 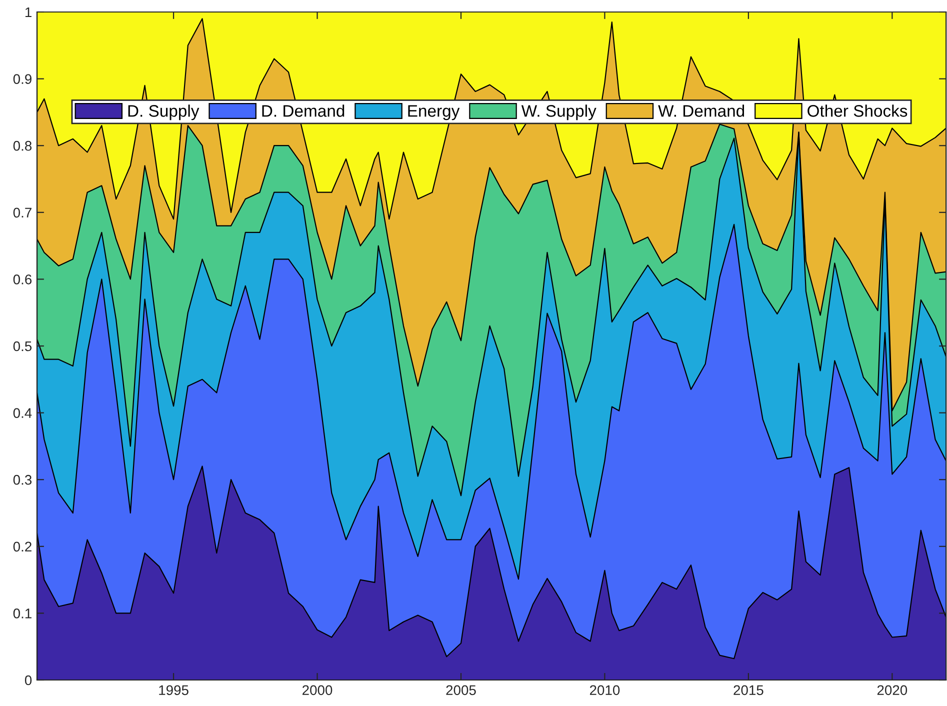 What do you see at coordinates (317, 690) in the screenshot?
I see `x-tick-label: 2000` at bounding box center [317, 690].